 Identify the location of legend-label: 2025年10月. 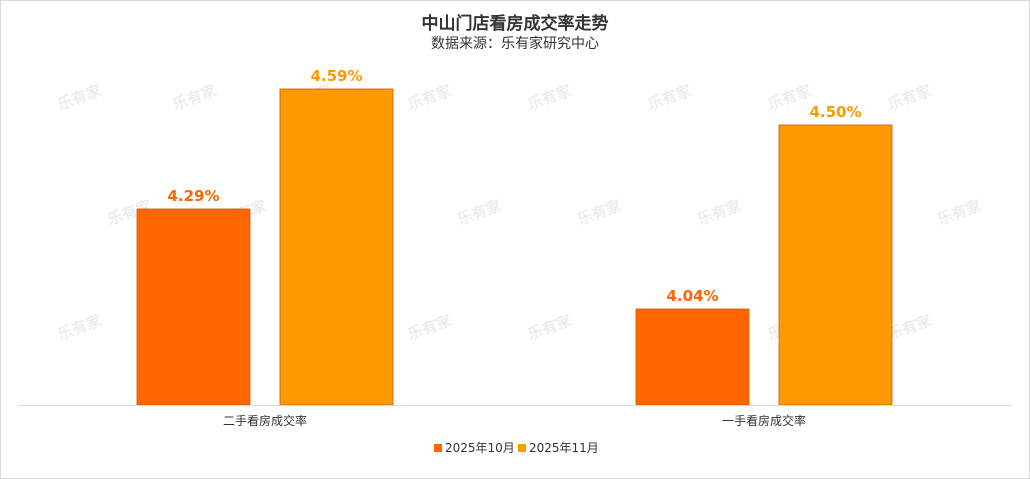
(480, 448).